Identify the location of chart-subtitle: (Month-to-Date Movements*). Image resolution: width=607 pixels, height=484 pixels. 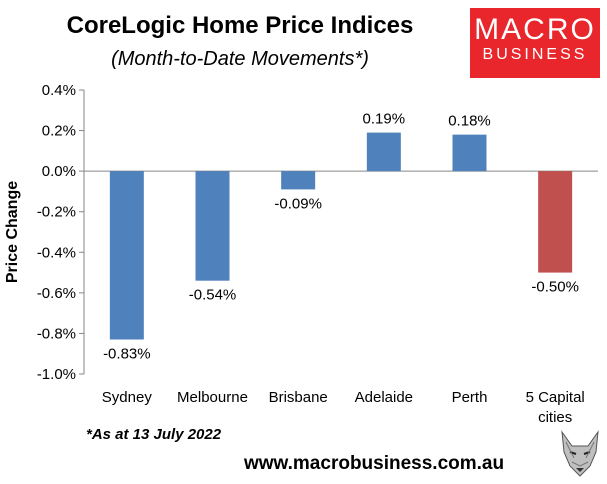
(240, 59).